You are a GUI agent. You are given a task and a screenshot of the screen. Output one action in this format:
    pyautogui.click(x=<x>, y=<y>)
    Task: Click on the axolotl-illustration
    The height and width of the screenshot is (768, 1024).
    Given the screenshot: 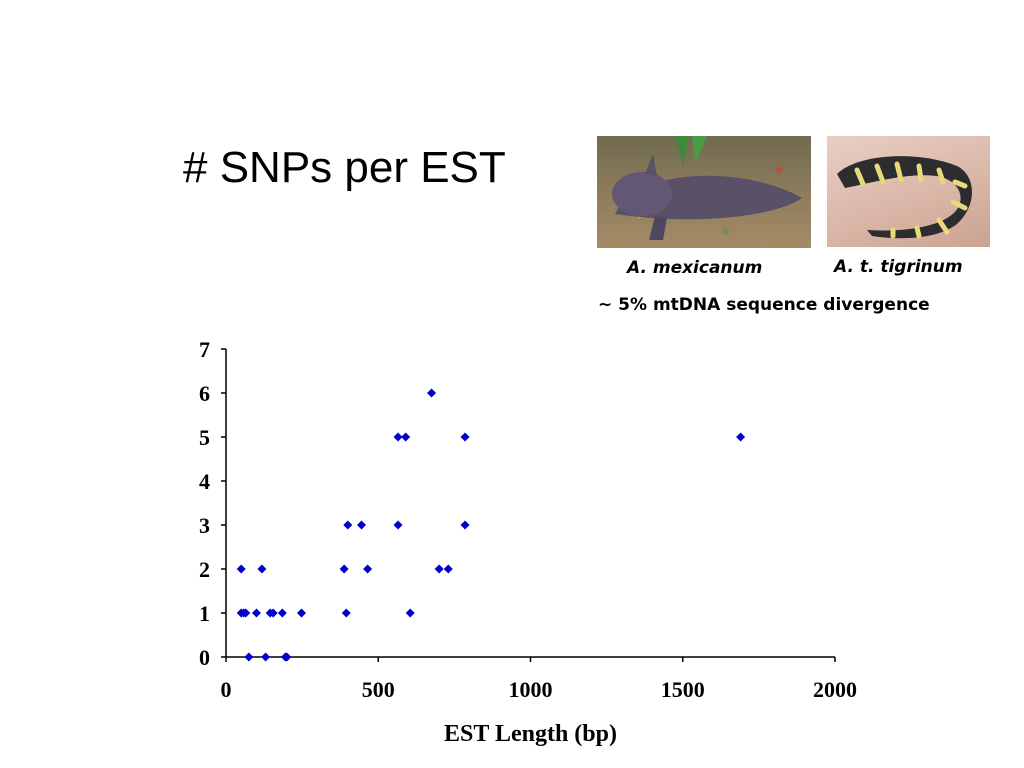 What is the action you would take?
    pyautogui.click(x=707, y=188)
    